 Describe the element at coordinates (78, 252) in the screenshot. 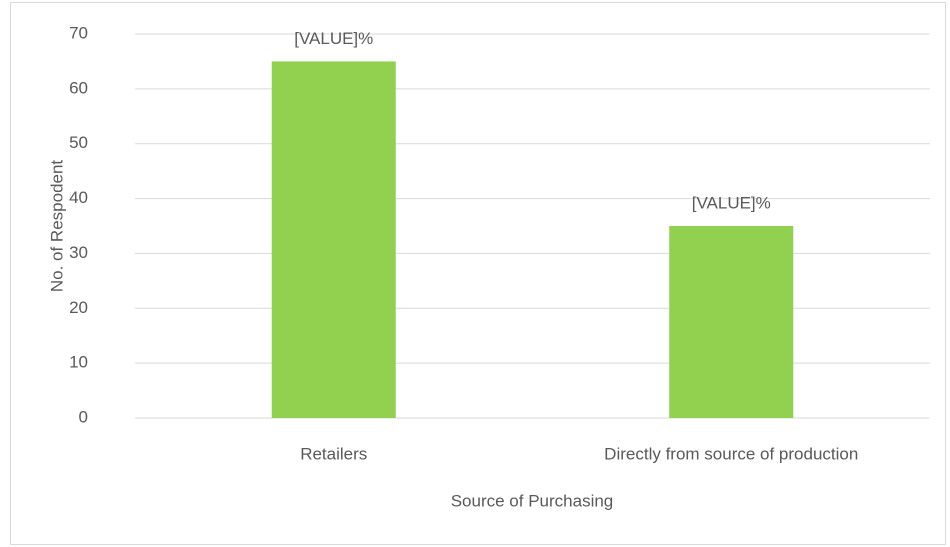

I see `y-tick-label: 30` at that location.